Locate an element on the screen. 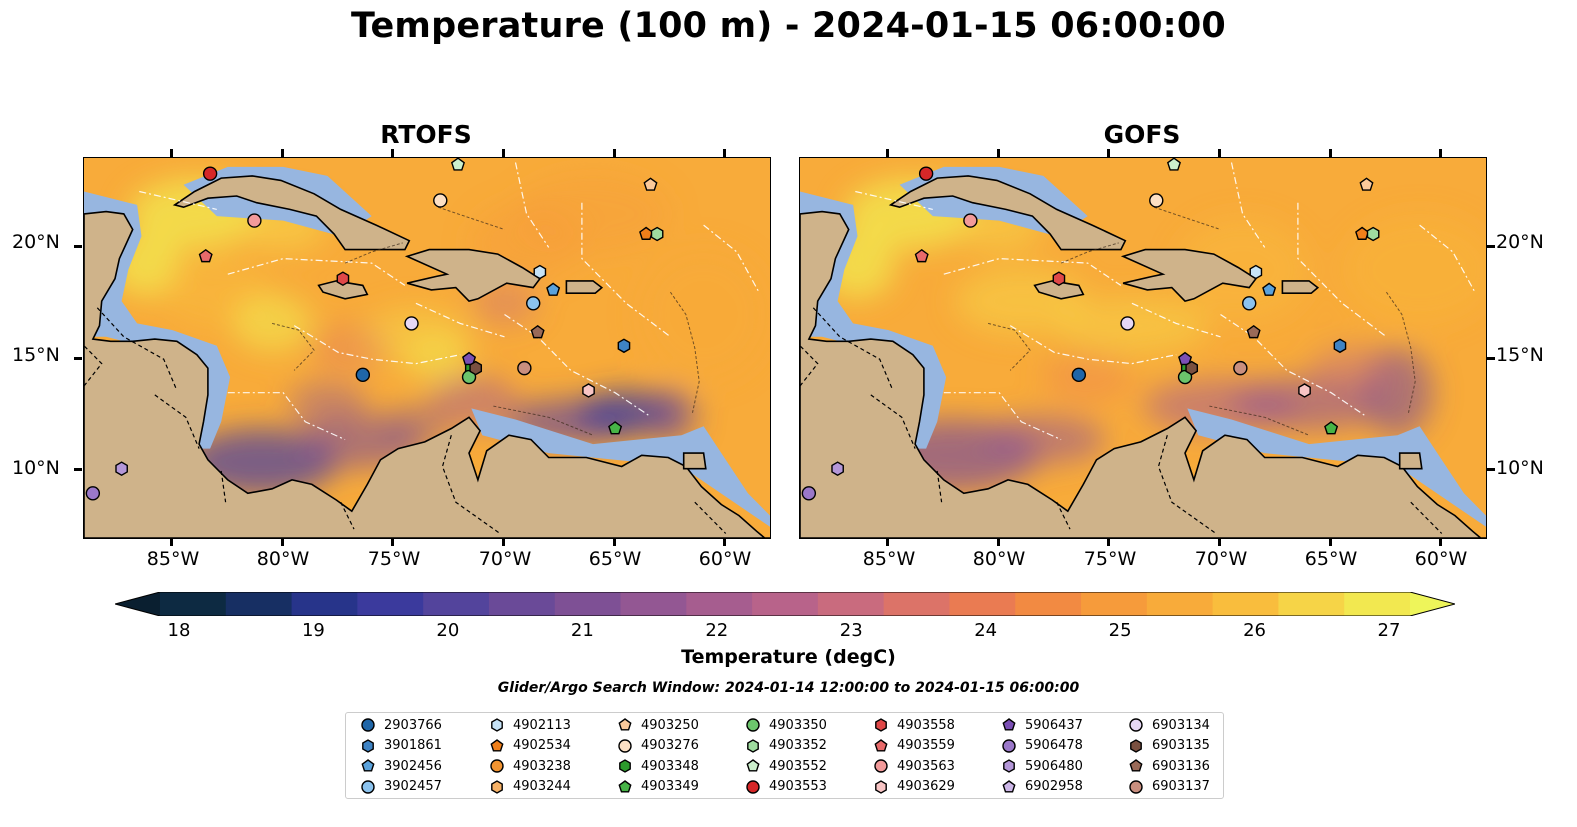 The image size is (1577, 827). lat-label-15n-right: 15°N is located at coordinates (1520, 355).